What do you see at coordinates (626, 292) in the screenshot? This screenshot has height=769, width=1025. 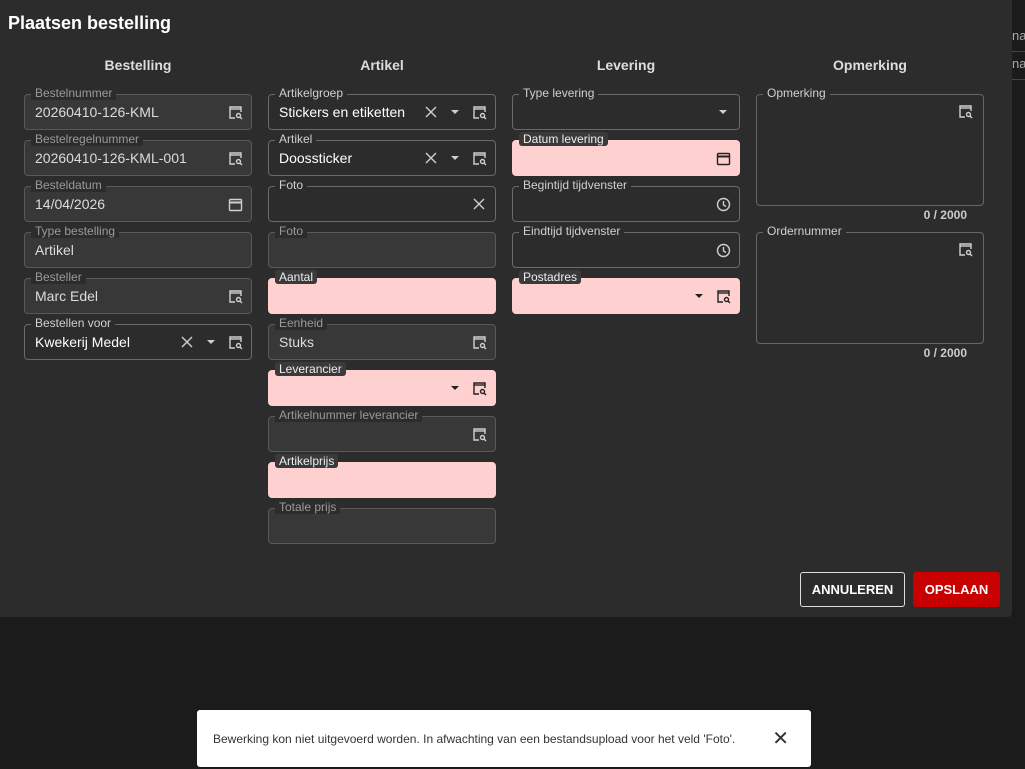 I see `postadres-field: Postadres` at bounding box center [626, 292].